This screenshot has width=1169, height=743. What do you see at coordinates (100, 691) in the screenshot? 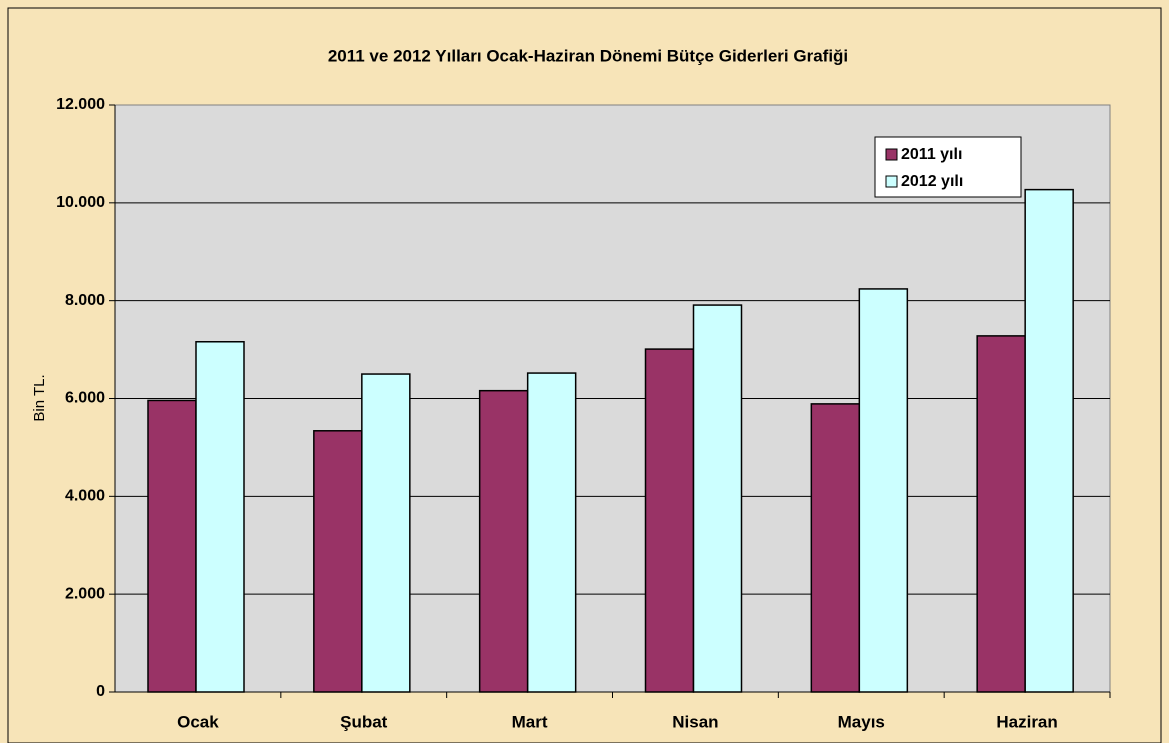
I see `y-tick-label: 0` at bounding box center [100, 691].